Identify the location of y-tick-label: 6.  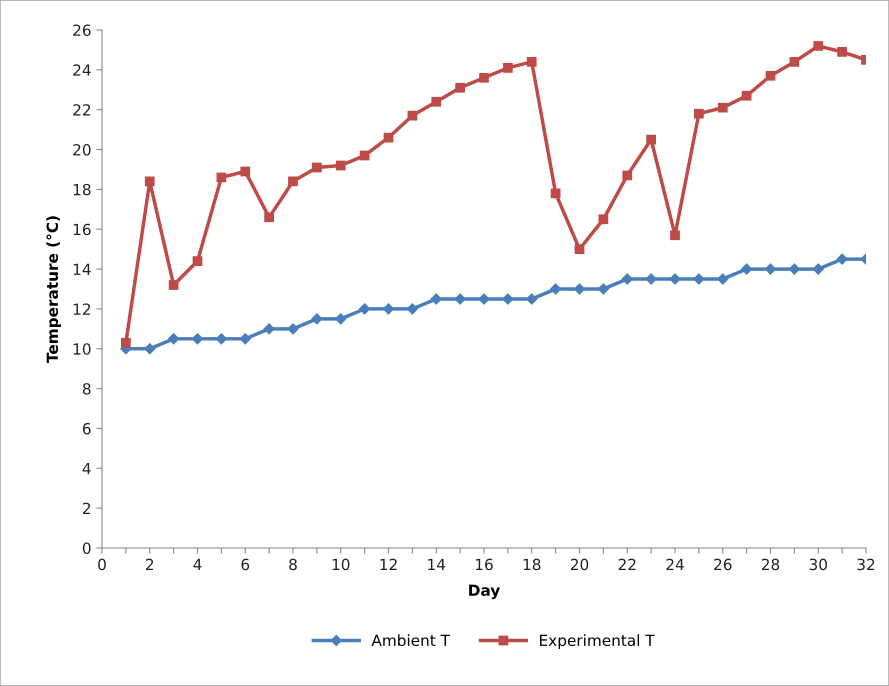
(86, 428).